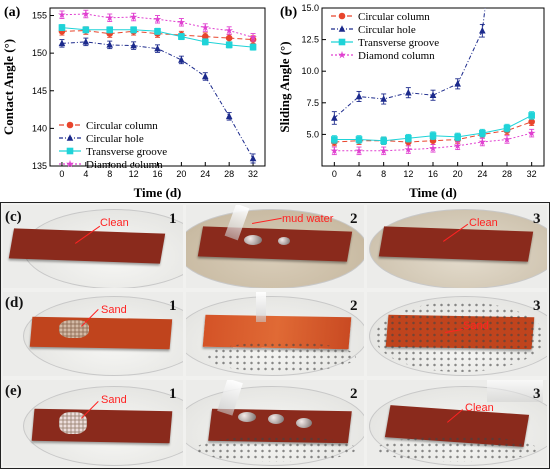 Image resolution: width=550 pixels, height=469 pixels. I want to click on panel-label: (a), so click(12, 12).